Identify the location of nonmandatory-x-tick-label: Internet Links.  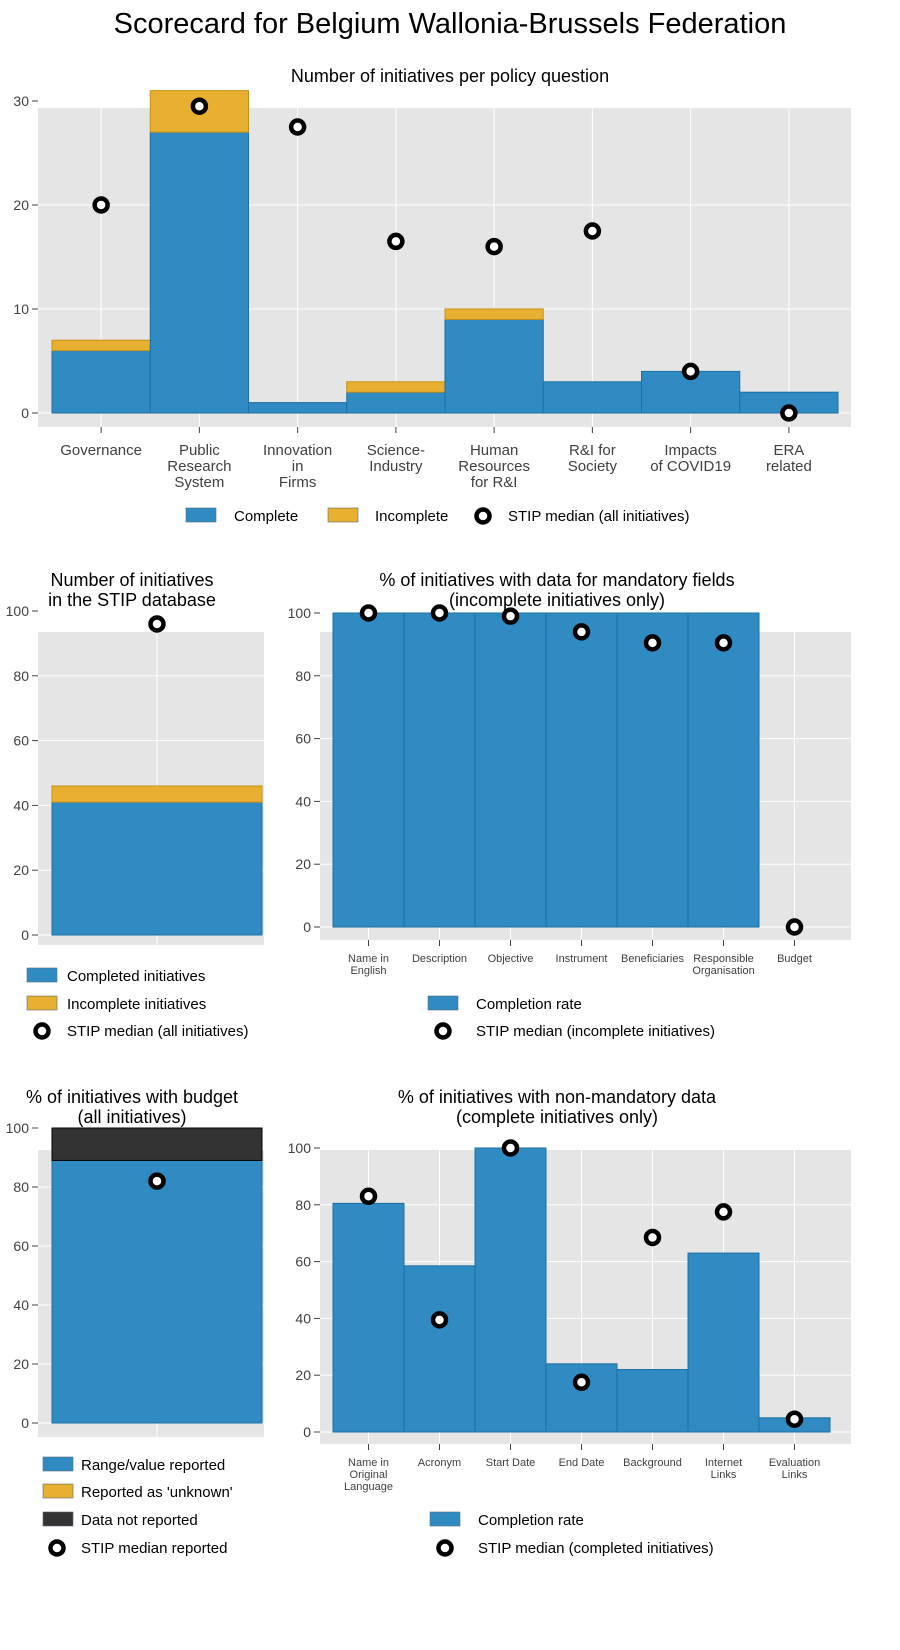
(723, 1469).